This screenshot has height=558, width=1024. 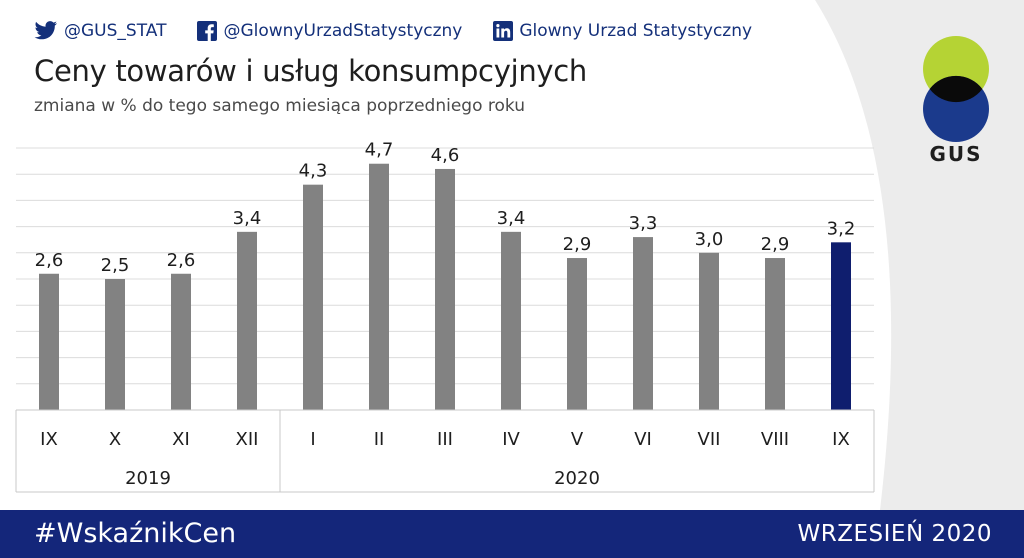 What do you see at coordinates (577, 478) in the screenshot?
I see `year-label: 2020` at bounding box center [577, 478].